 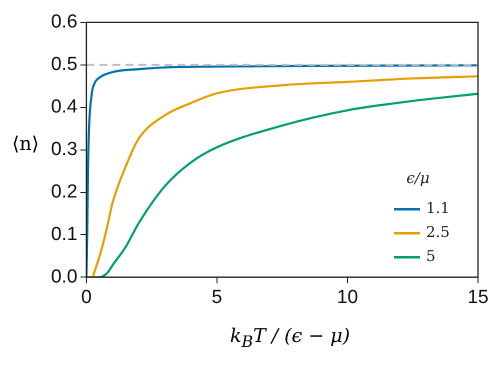 I want to click on y-tick-label: 0.1, so click(x=64, y=234).